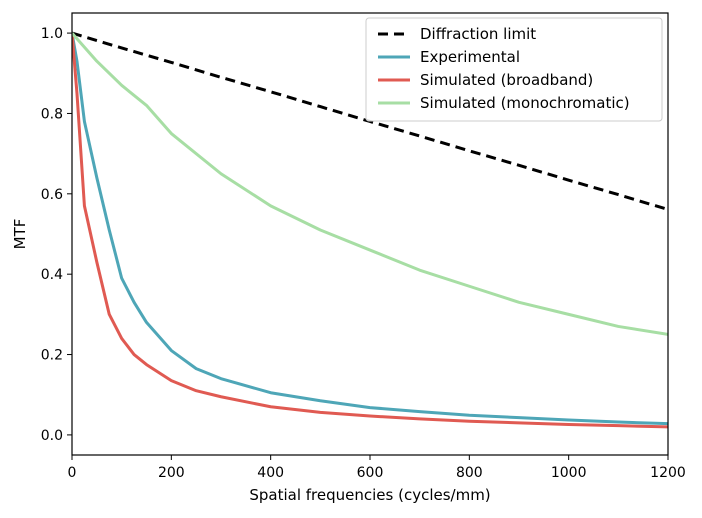 Image resolution: width=702 pixels, height=518 pixels. Describe the element at coordinates (668, 473) in the screenshot. I see `x-tick-label: 1200` at that location.